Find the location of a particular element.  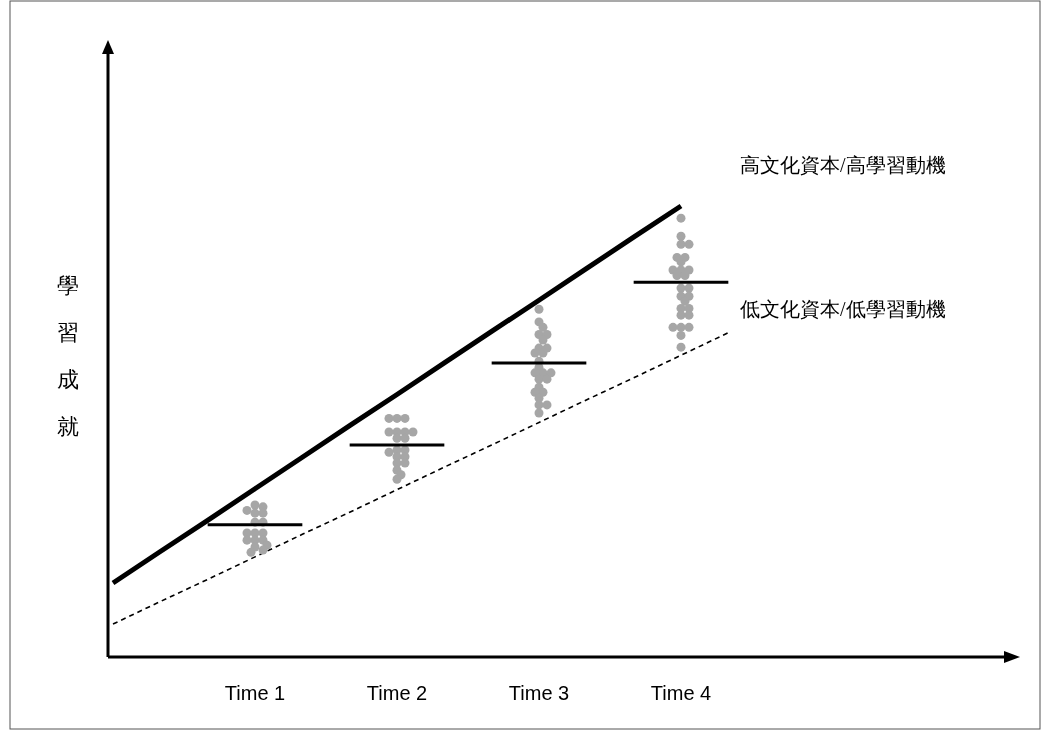

text: 高文化資本/高學習動機 is located at coordinates (843, 165).